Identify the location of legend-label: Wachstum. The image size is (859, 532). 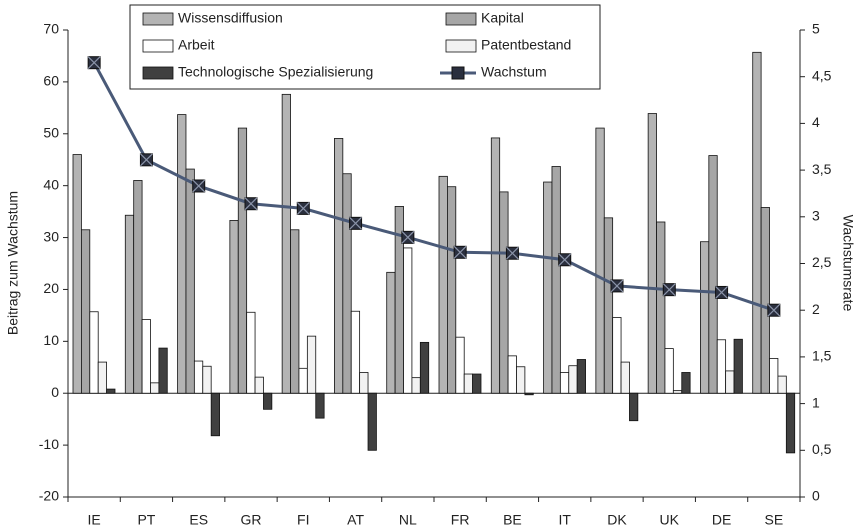
(514, 72).